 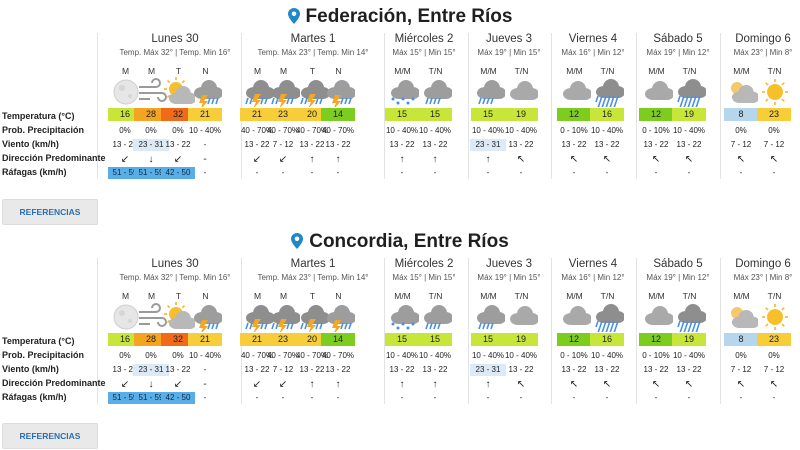 What do you see at coordinates (760, 46) in the screenshot?
I see `day-header: Domingo 6 Máx 23° | Min 8°` at bounding box center [760, 46].